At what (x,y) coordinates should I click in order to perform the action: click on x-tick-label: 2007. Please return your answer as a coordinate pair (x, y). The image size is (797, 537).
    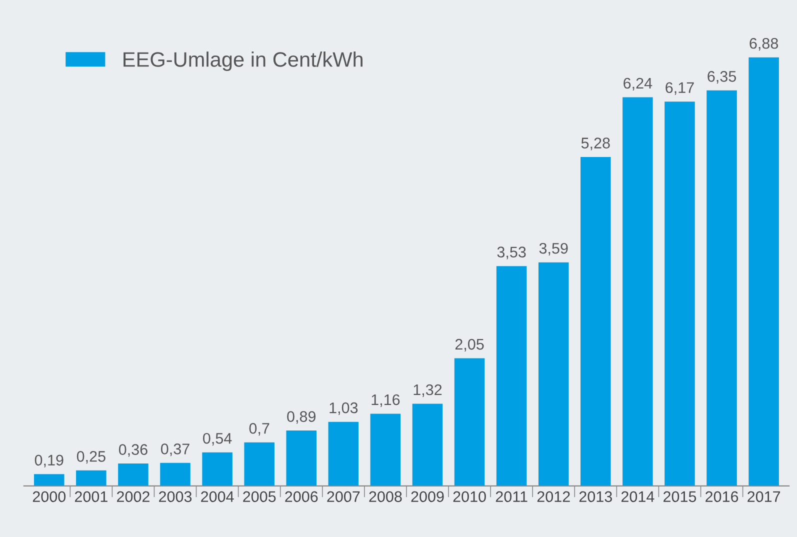
    Looking at the image, I should click on (343, 496).